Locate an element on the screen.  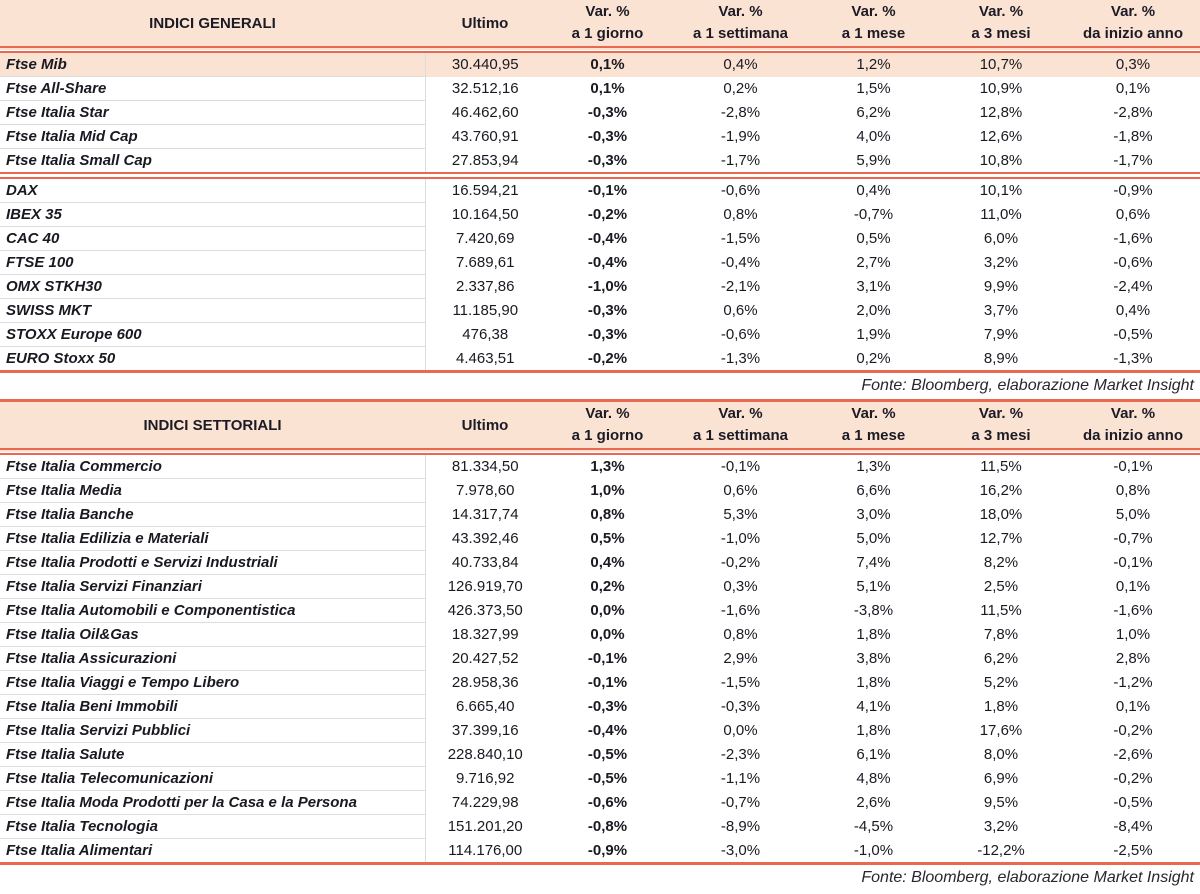
index-name: Ftse Italia Beni Immobili is located at coordinates (213, 706).